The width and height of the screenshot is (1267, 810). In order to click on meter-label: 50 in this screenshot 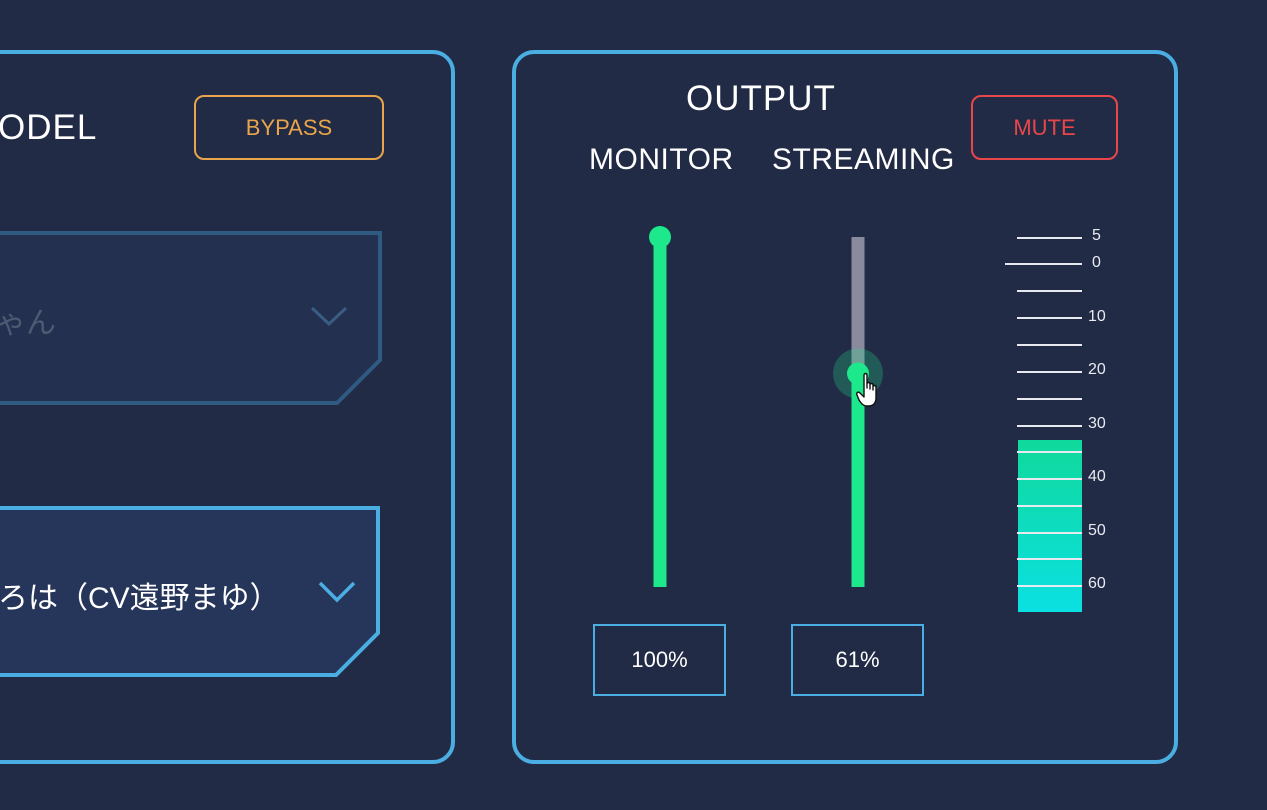, I will do `click(1097, 530)`.